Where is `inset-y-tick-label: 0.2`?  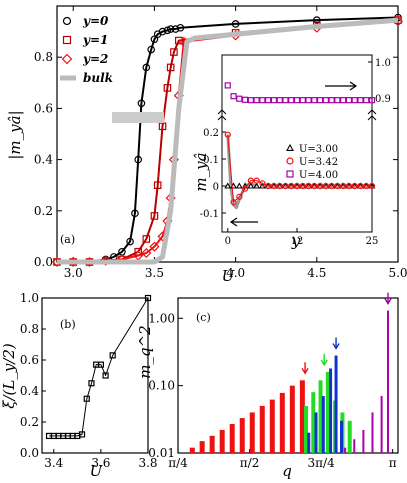
inset-y-tick-label: 0.2 is located at coordinates (211, 133).